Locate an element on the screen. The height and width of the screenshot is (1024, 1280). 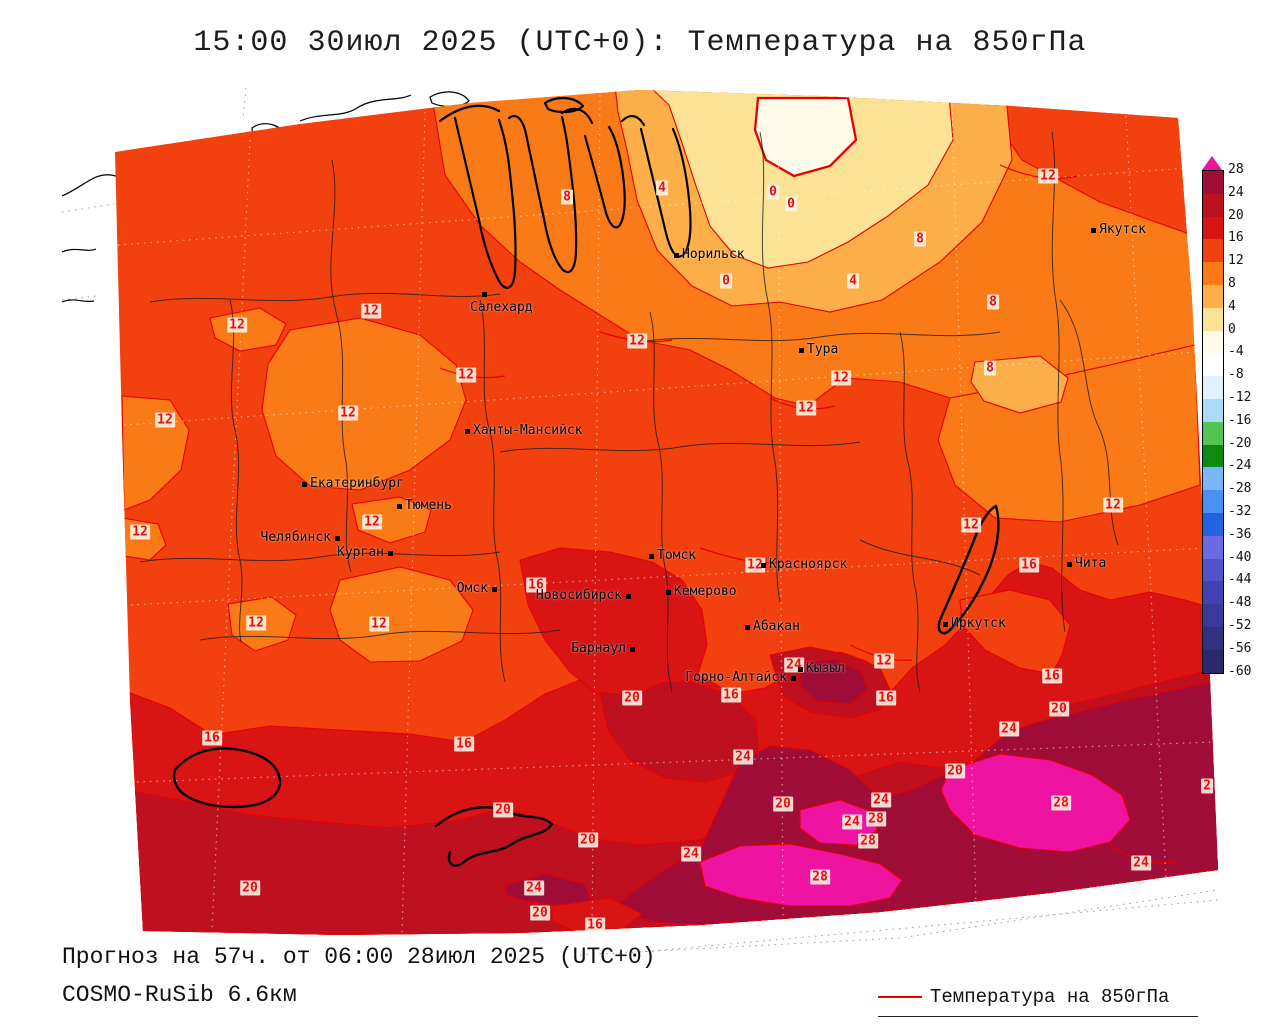
legend-label: Температура на 850гПа is located at coordinates (1050, 997).